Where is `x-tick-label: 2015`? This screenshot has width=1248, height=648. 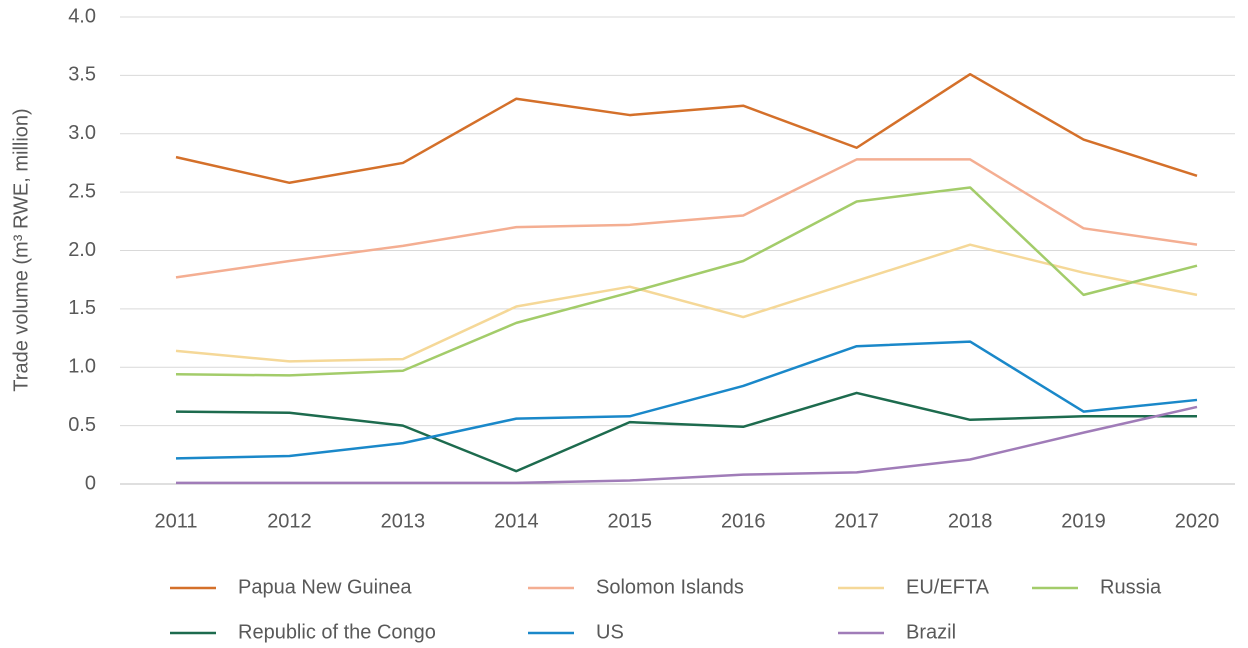
x-tick-label: 2015 is located at coordinates (630, 521).